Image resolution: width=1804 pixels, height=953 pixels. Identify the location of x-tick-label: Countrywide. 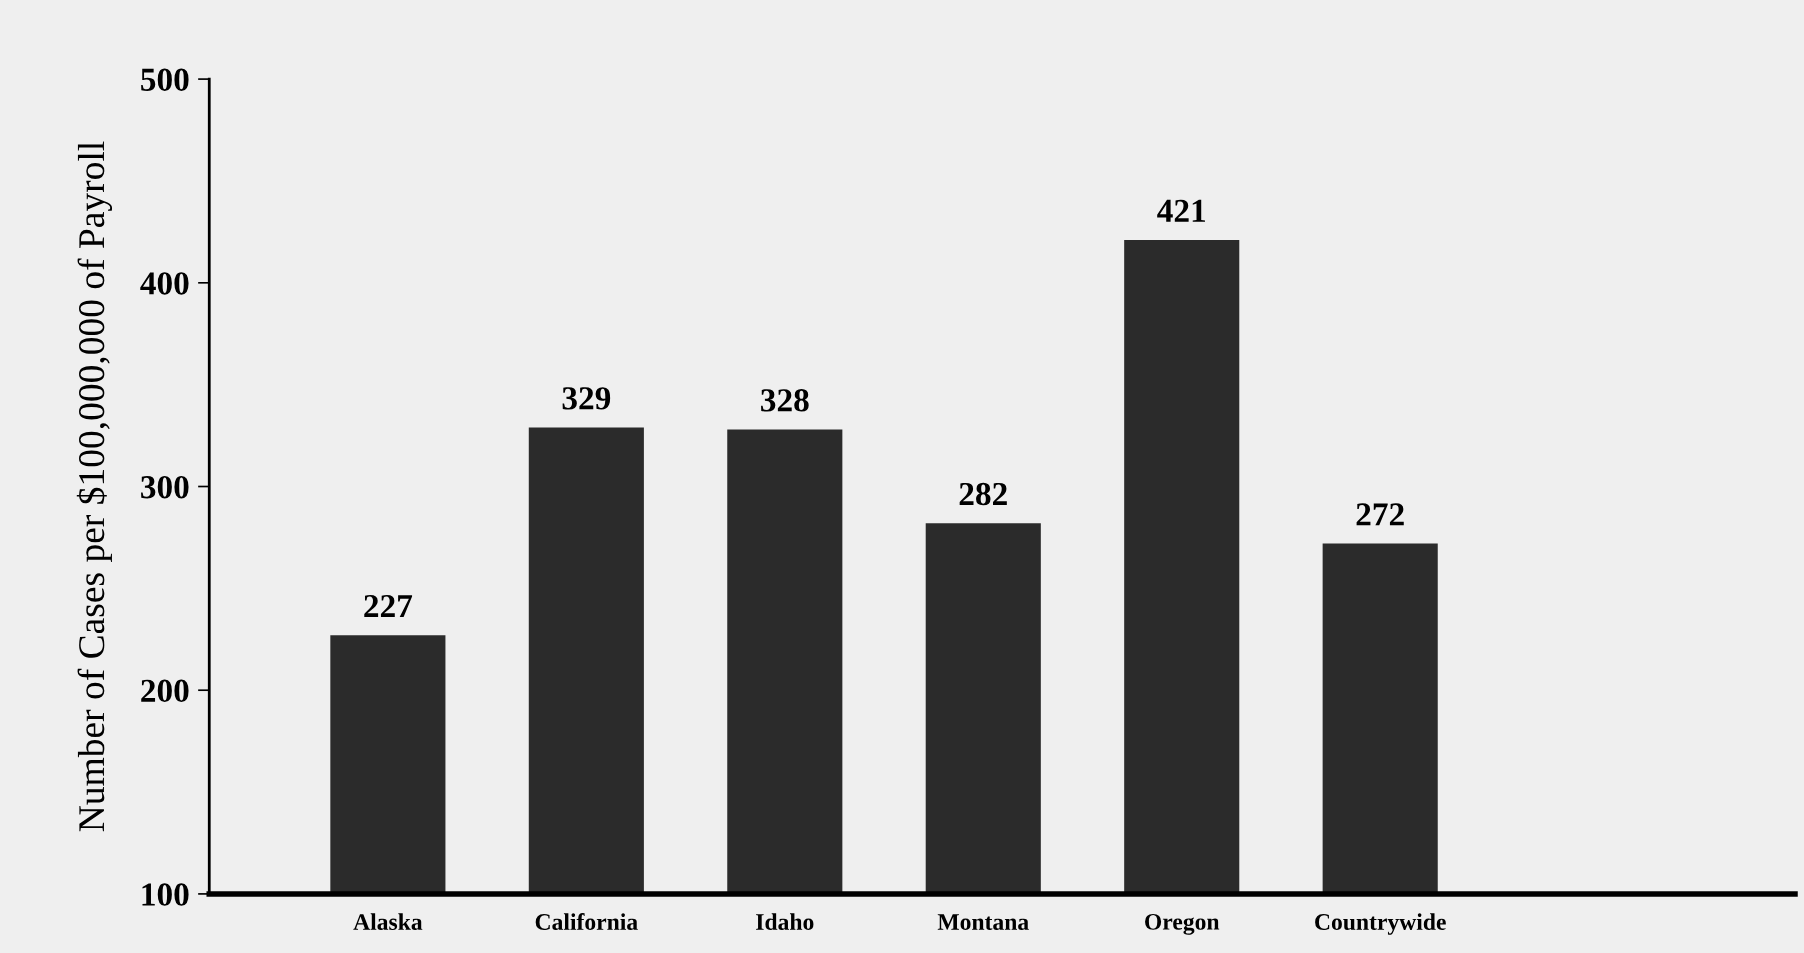
(1380, 924).